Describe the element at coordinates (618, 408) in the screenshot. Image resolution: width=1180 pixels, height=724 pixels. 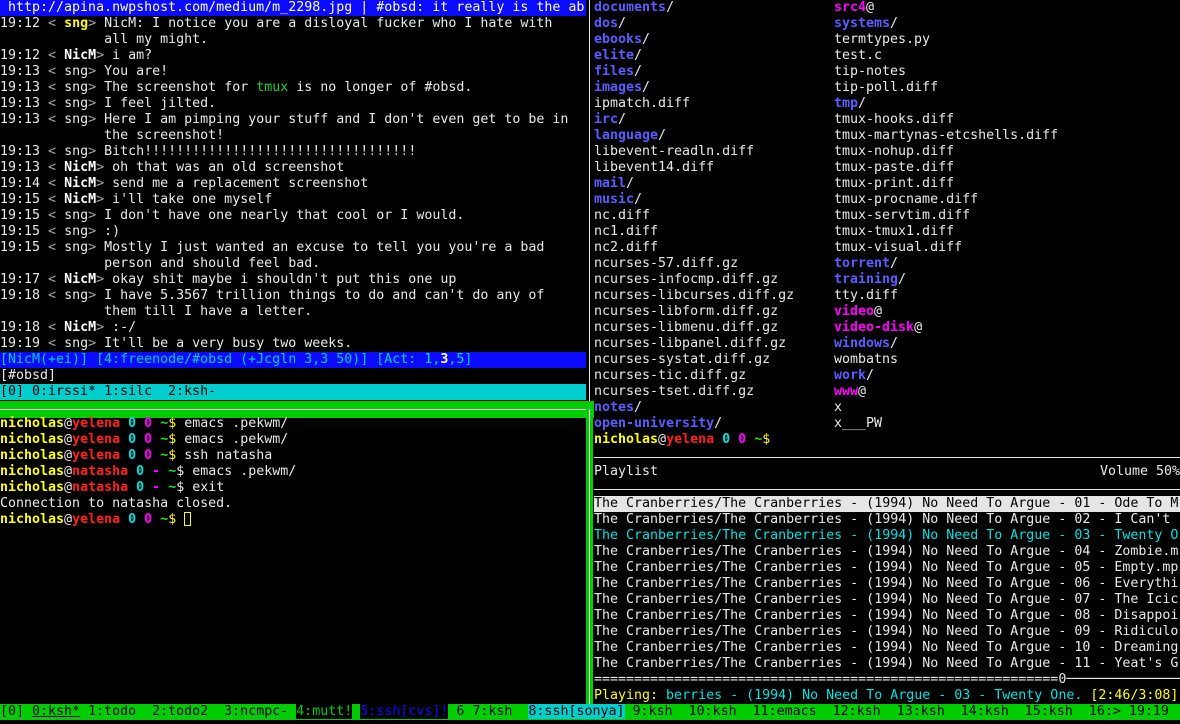
I see `ls-entry: notes/` at that location.